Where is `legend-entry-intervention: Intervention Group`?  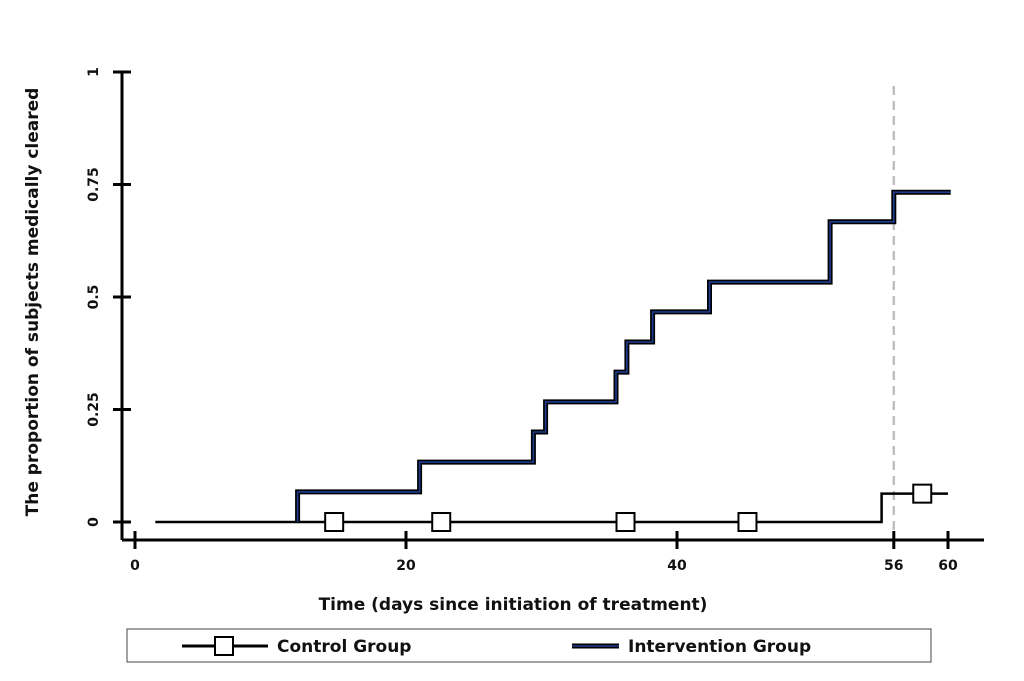
legend-entry-intervention: Intervention Group is located at coordinates (691, 647).